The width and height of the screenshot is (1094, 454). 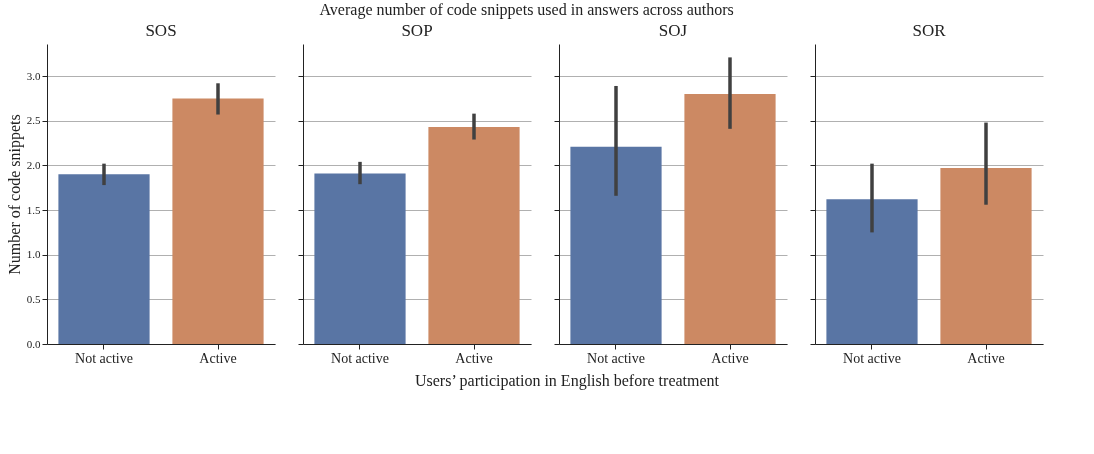 I want to click on text: Average number of code snippets used in answers across authors, so click(x=526, y=10).